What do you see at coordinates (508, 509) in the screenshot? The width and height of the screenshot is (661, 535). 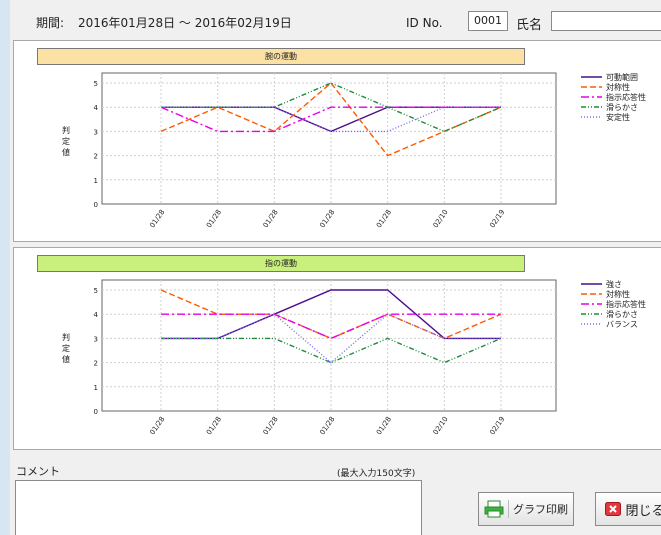 I see `button-separator` at bounding box center [508, 509].